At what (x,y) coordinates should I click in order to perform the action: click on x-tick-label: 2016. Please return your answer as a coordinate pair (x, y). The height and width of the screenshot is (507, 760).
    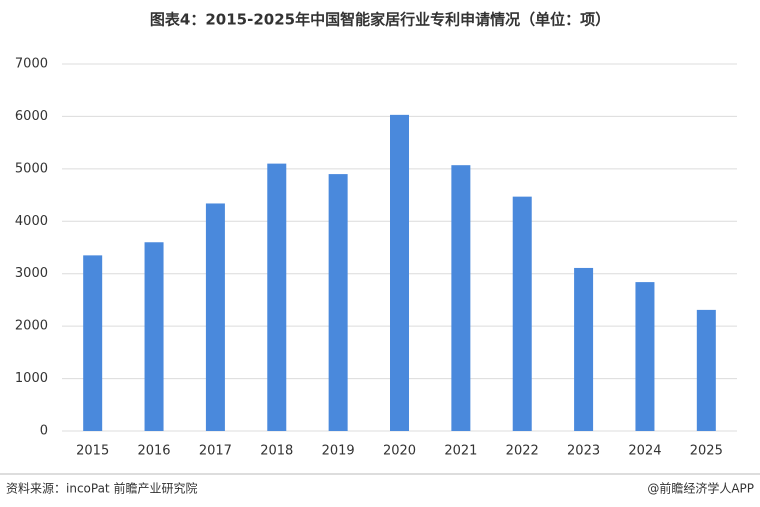
    Looking at the image, I should click on (153, 451).